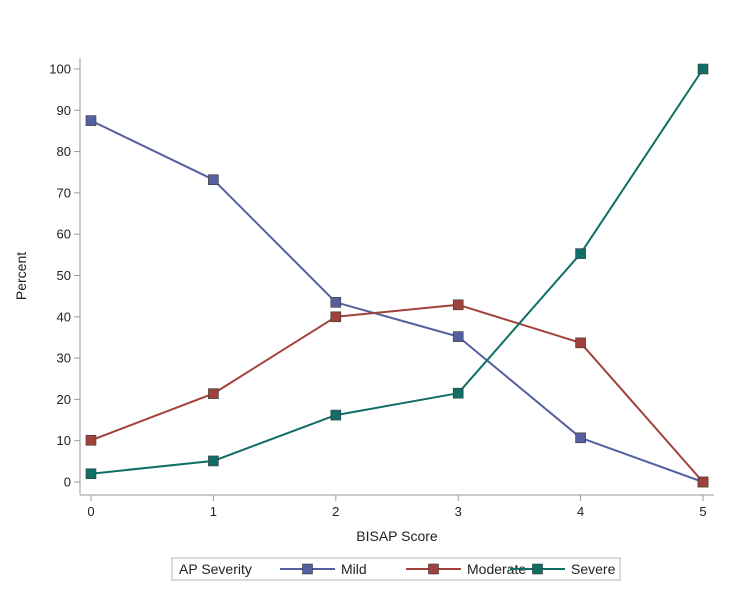 This screenshot has width=750, height=615. What do you see at coordinates (64, 275) in the screenshot?
I see `y-tick-label: 50` at bounding box center [64, 275].